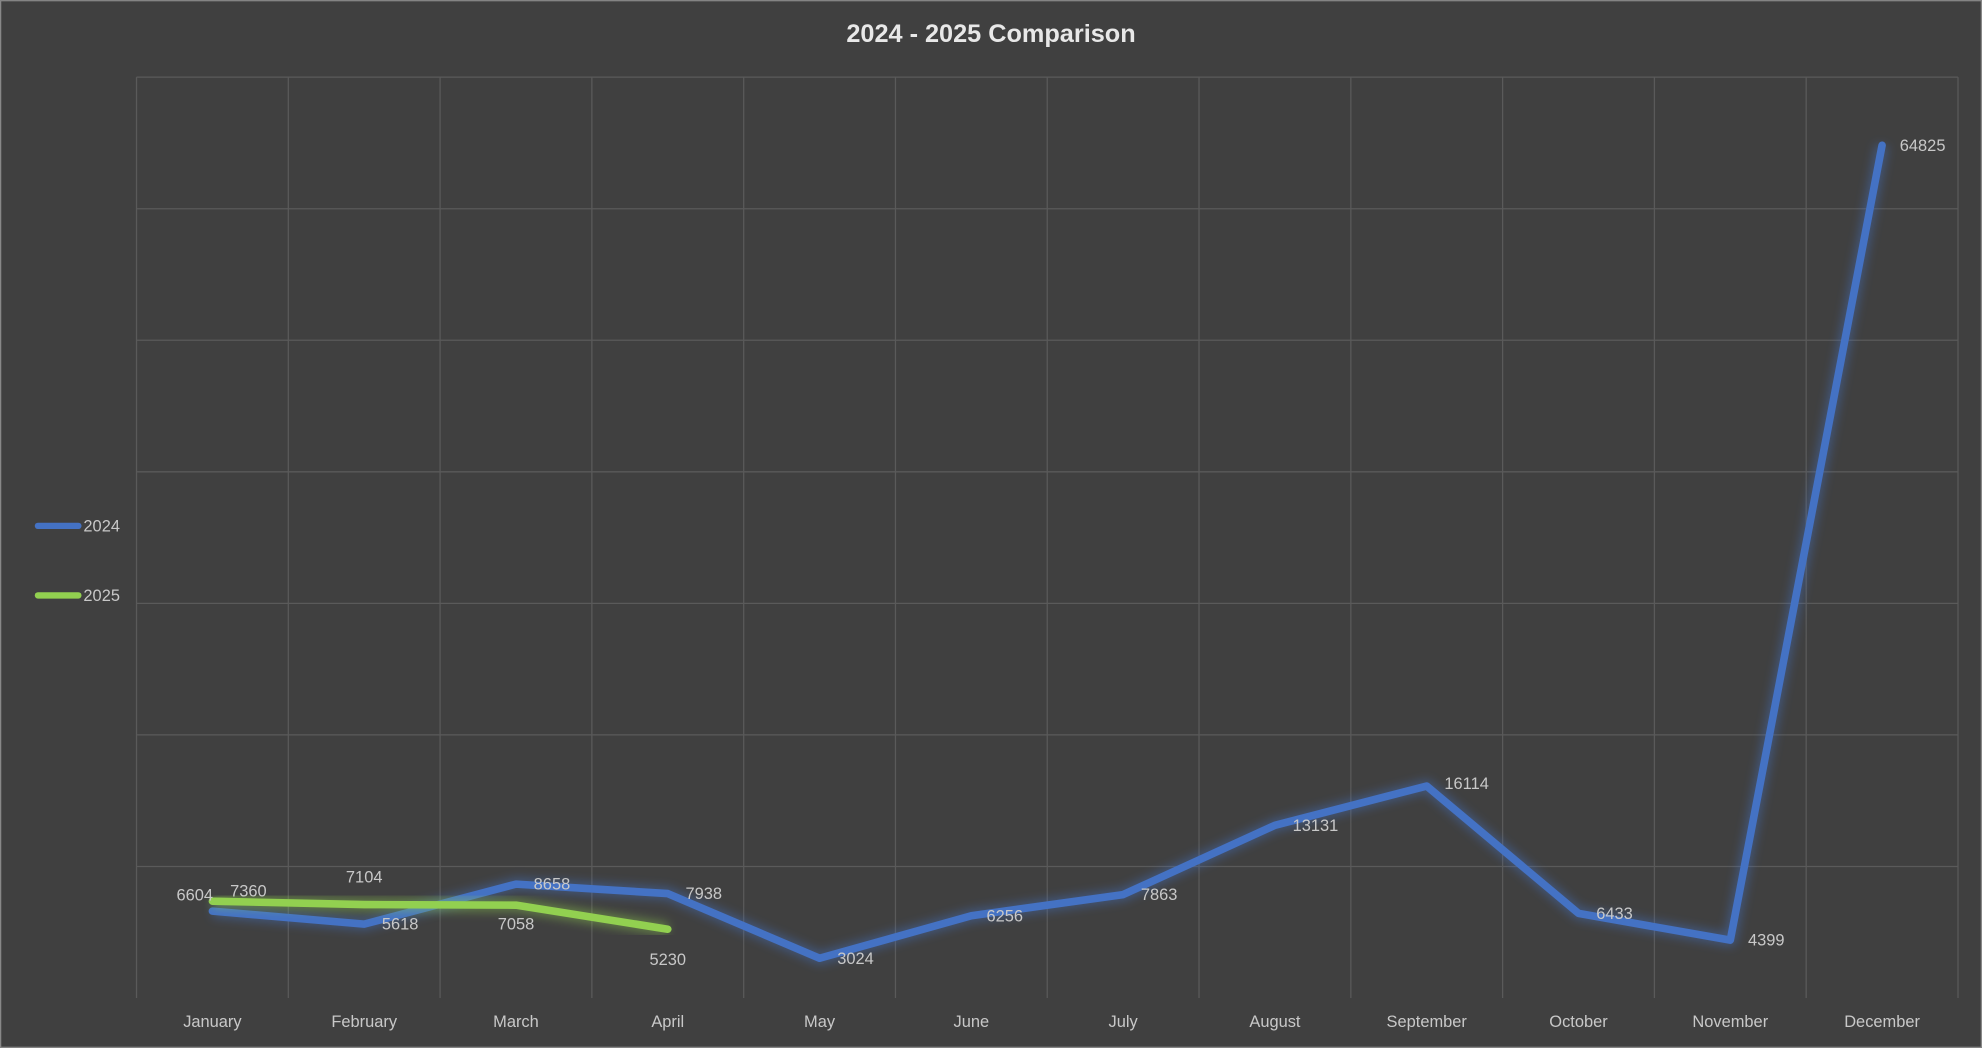  Describe the element at coordinates (212, 1022) in the screenshot. I see `x-tick-label: January` at that location.